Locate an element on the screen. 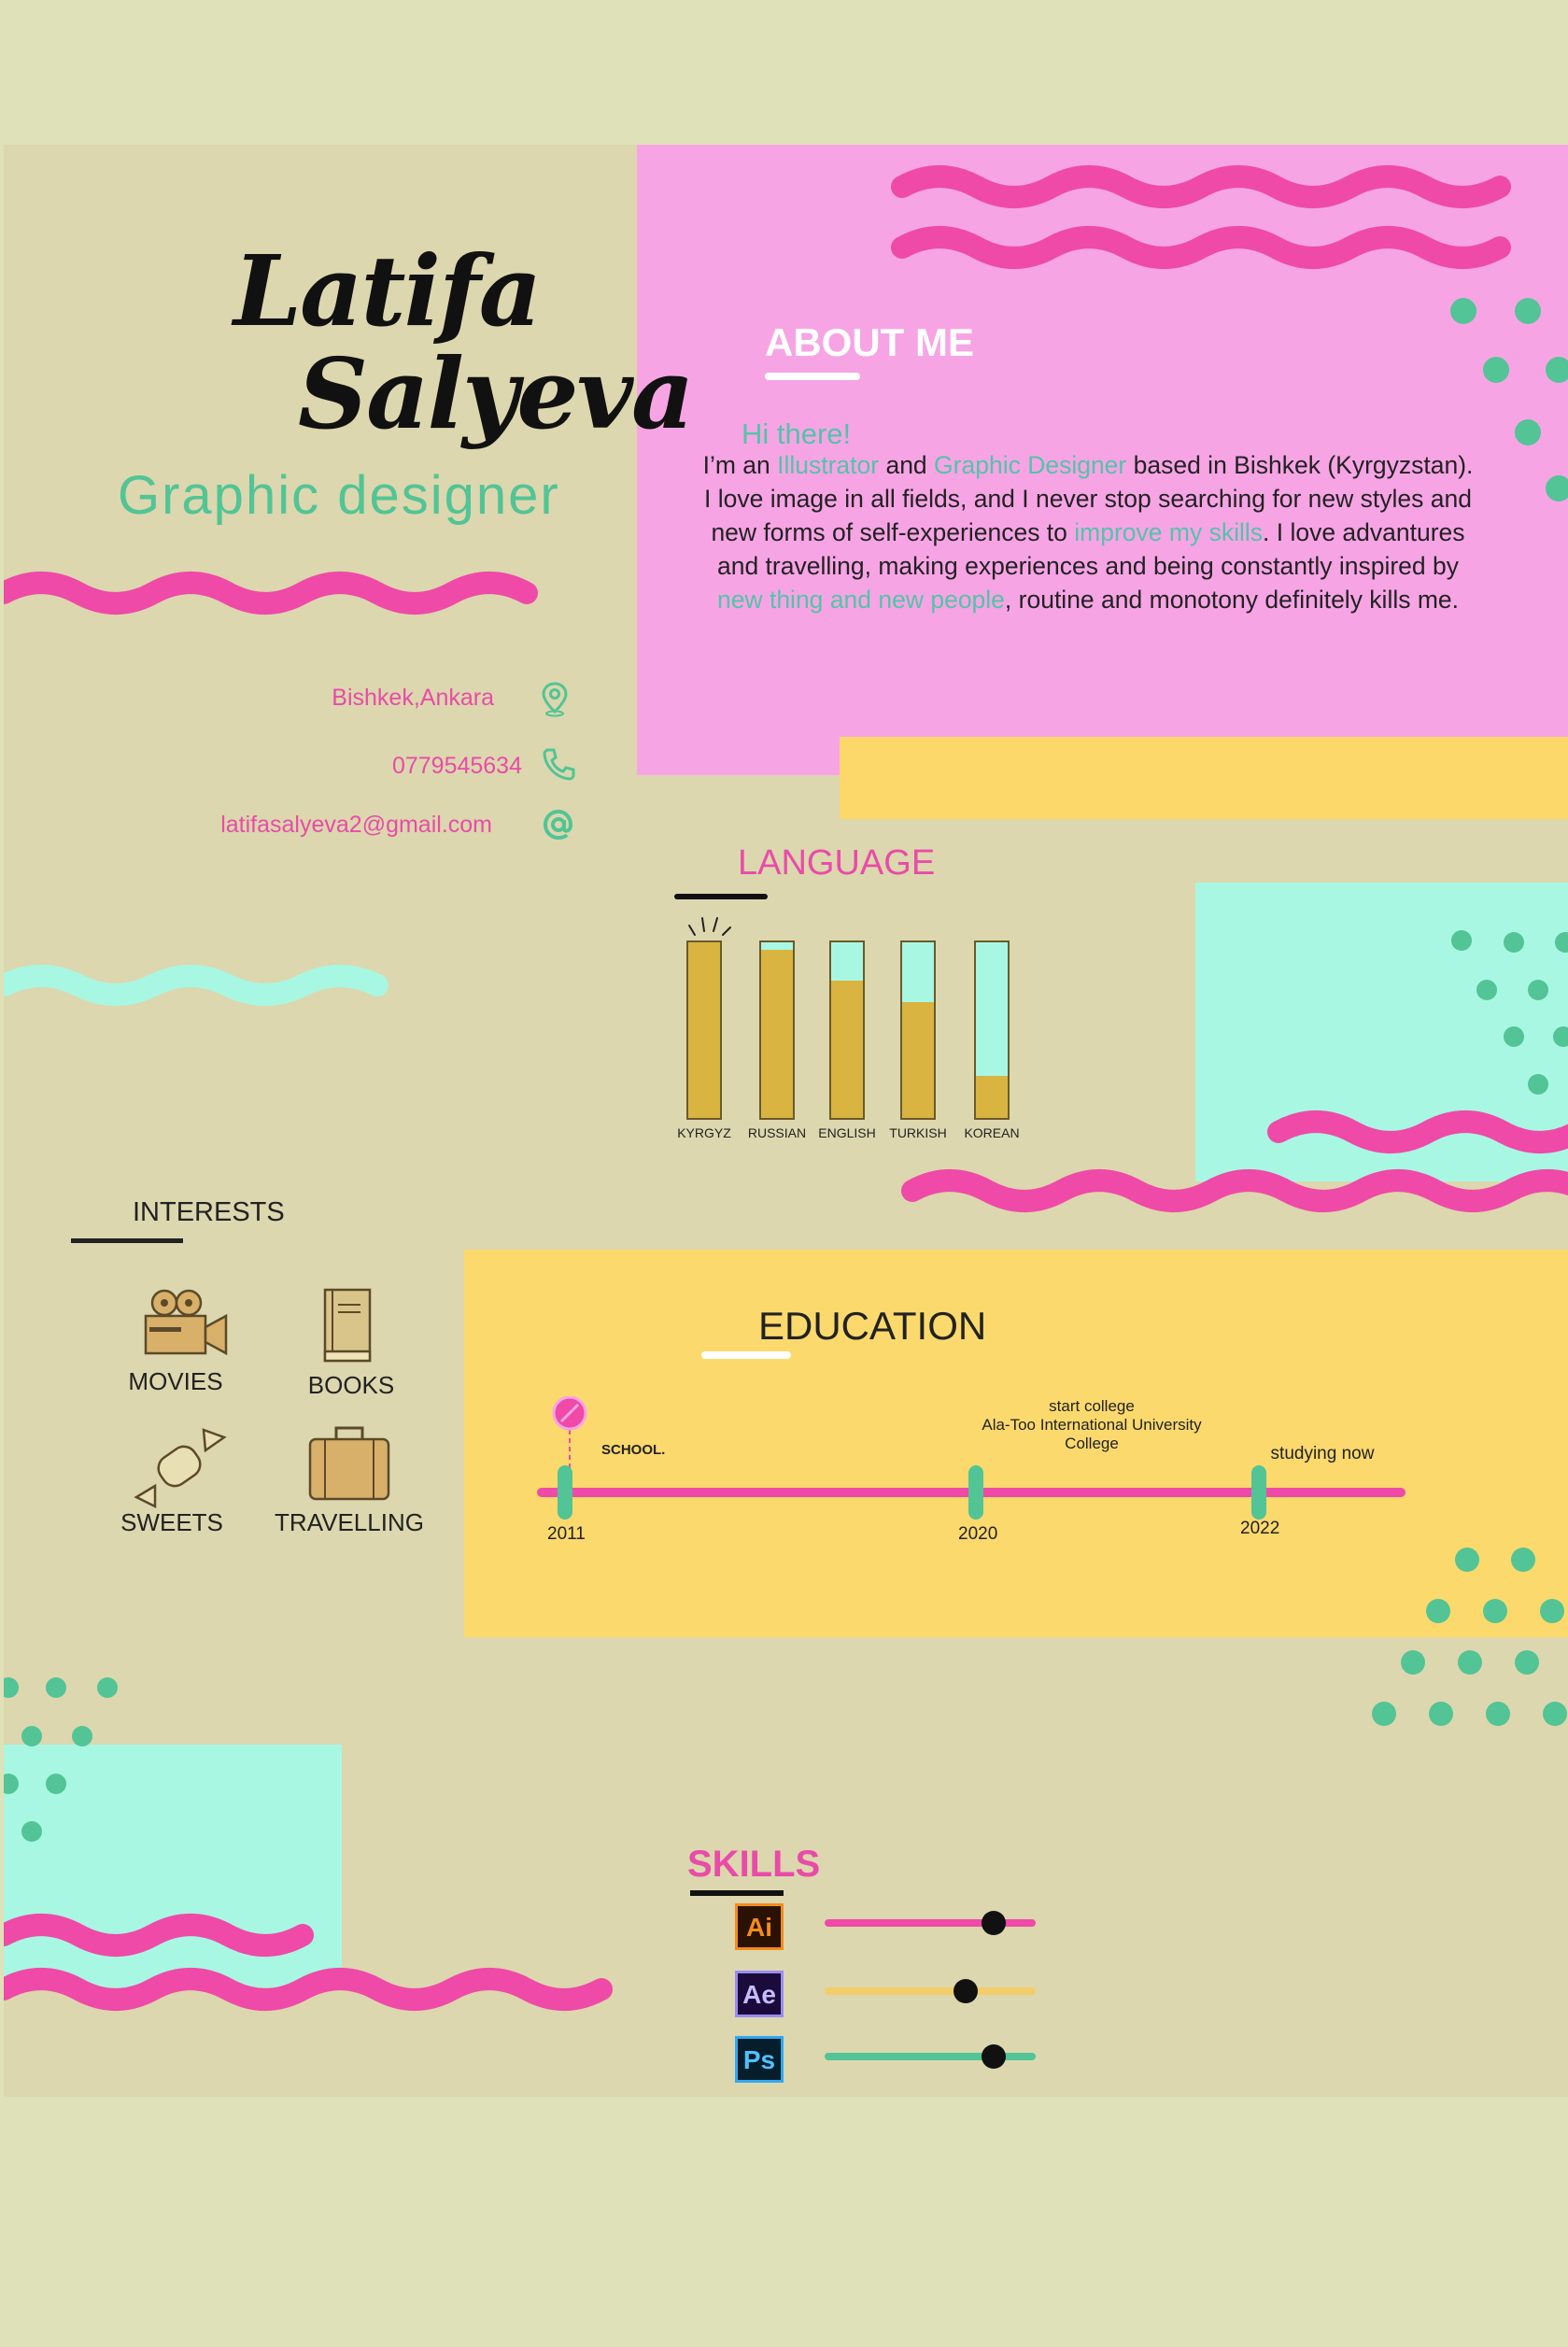 This screenshot has width=1568, height=2347. job-title: Graphic designer is located at coordinates (339, 496).